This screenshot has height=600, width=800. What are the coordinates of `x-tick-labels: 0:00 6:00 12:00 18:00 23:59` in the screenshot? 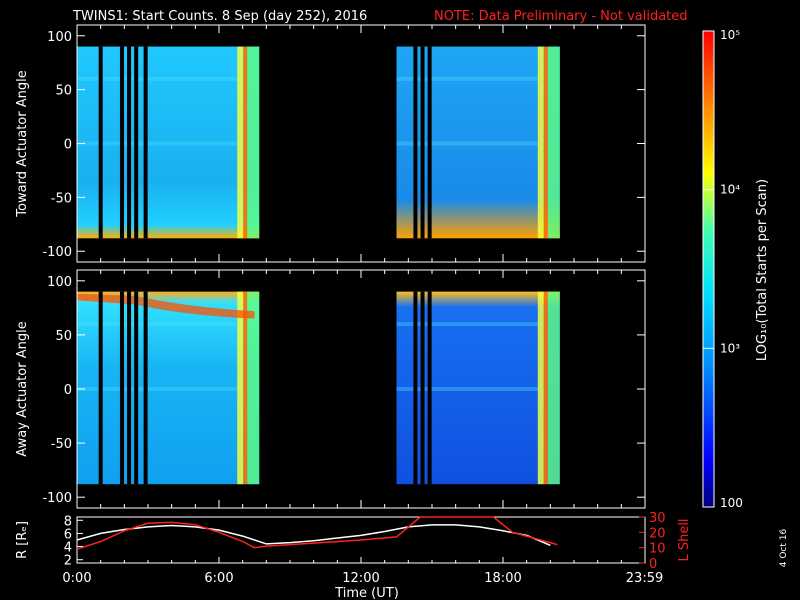 It's located at (362, 578).